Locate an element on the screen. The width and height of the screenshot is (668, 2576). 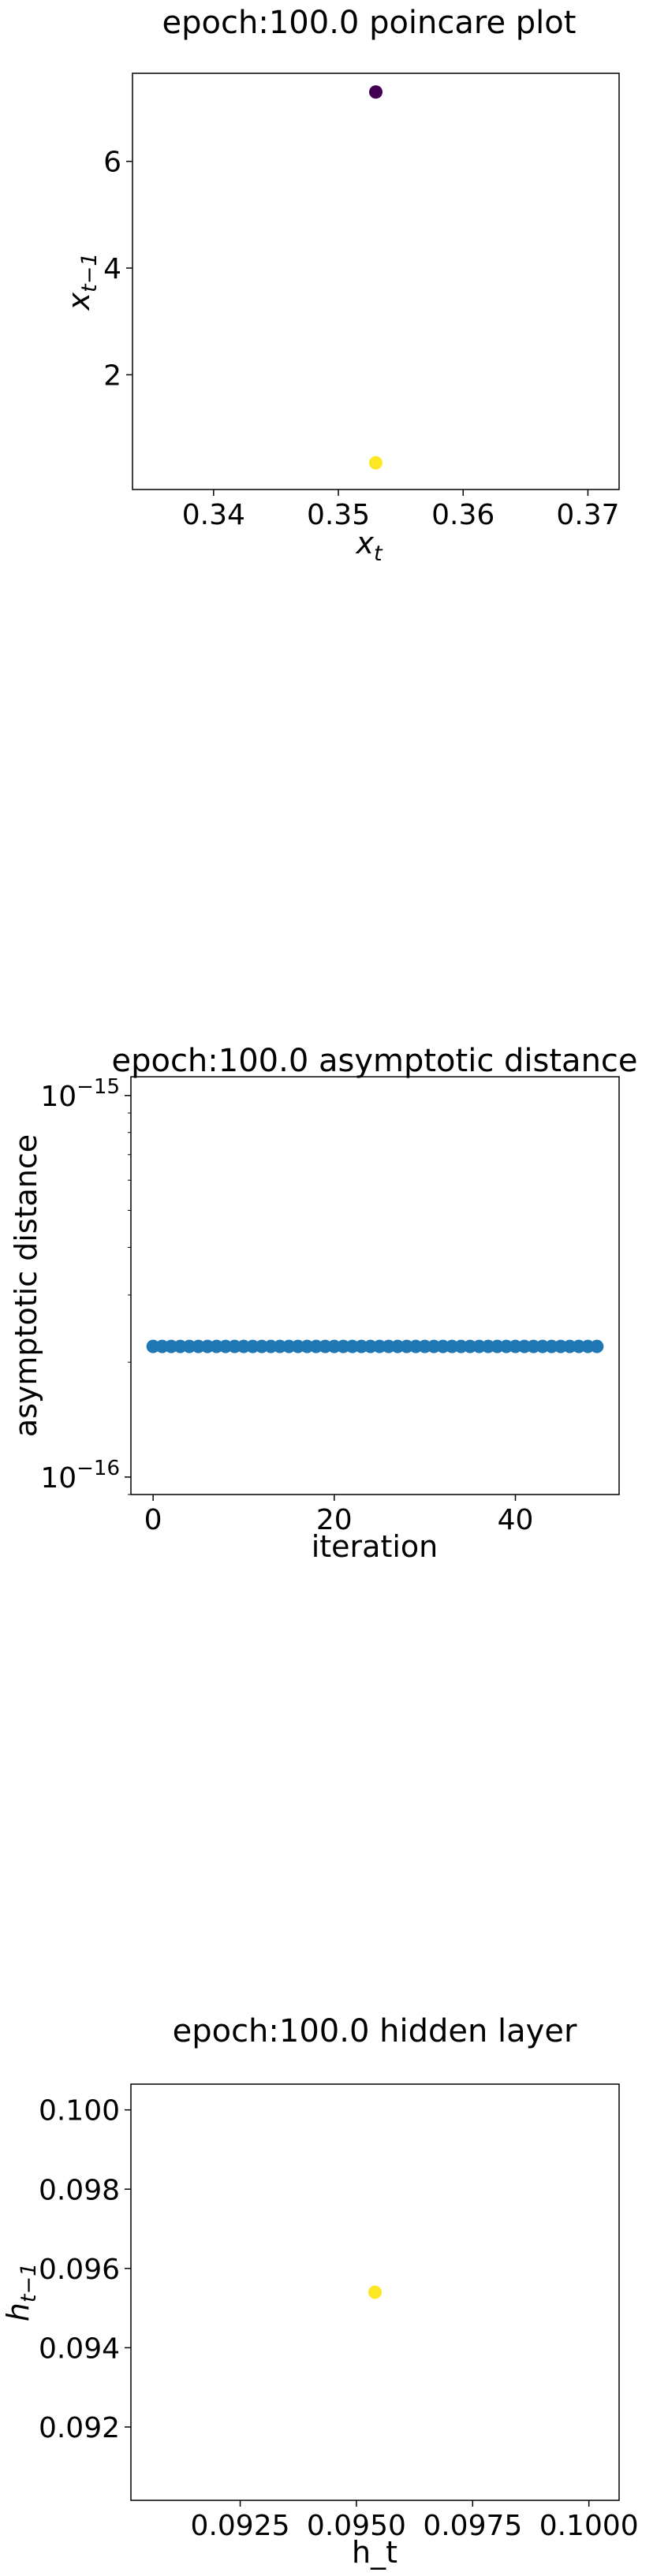
poincare-xtick-label: 0.34 is located at coordinates (214, 515).